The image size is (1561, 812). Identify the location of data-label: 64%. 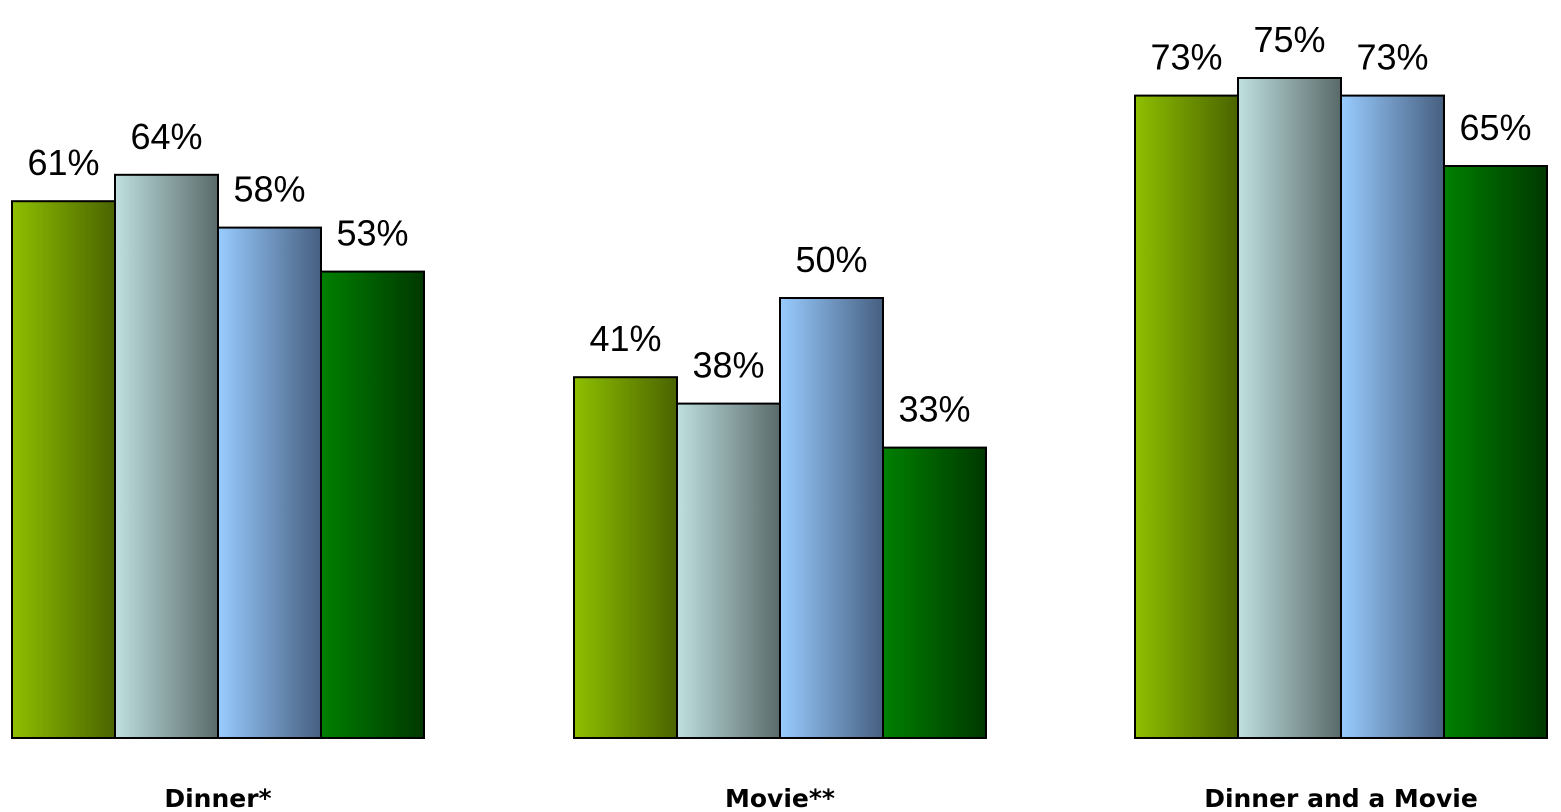
(166, 136).